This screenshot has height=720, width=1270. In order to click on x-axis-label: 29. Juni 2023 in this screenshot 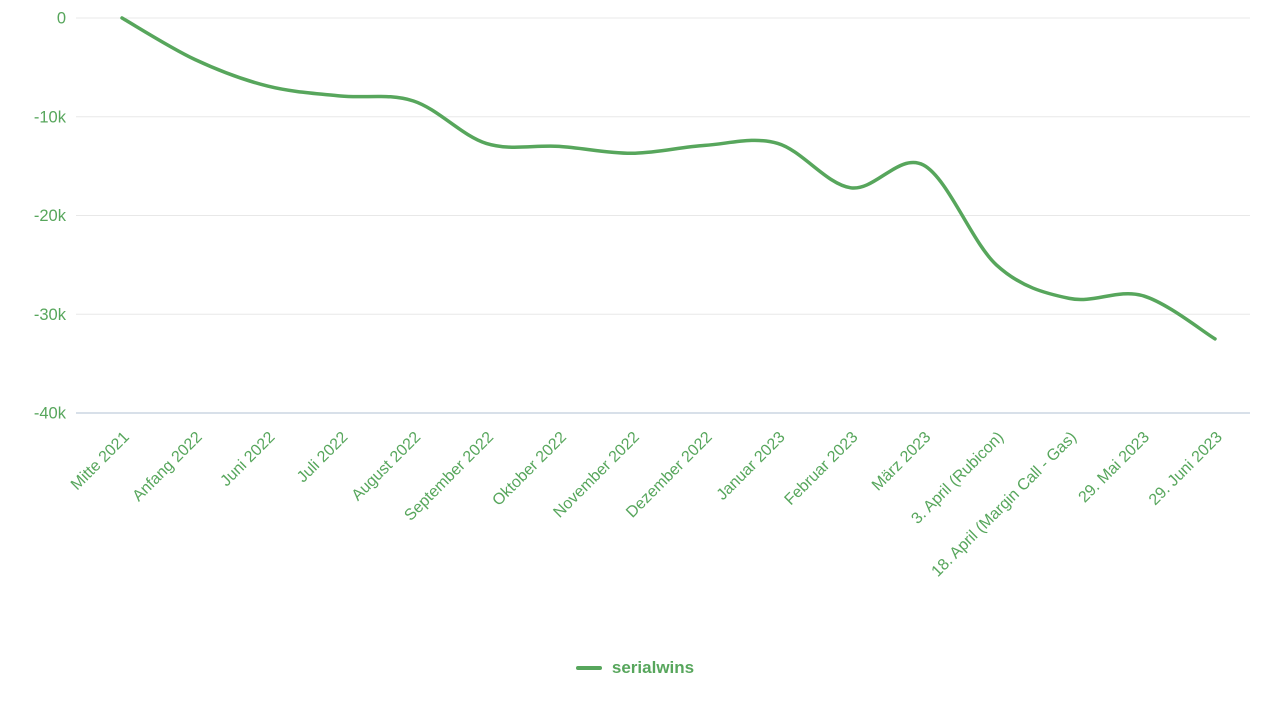, I will do `click(1186, 469)`.